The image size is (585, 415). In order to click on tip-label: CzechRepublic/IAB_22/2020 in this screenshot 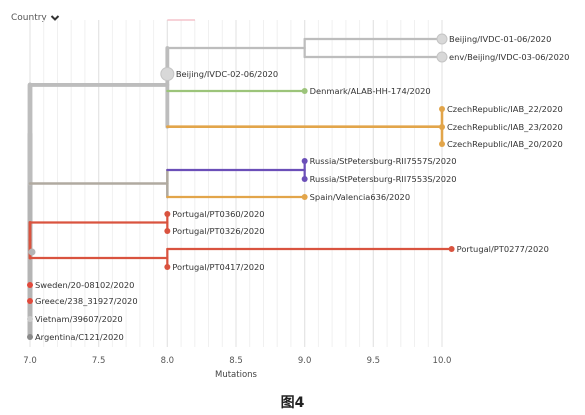, I will do `click(505, 109)`.